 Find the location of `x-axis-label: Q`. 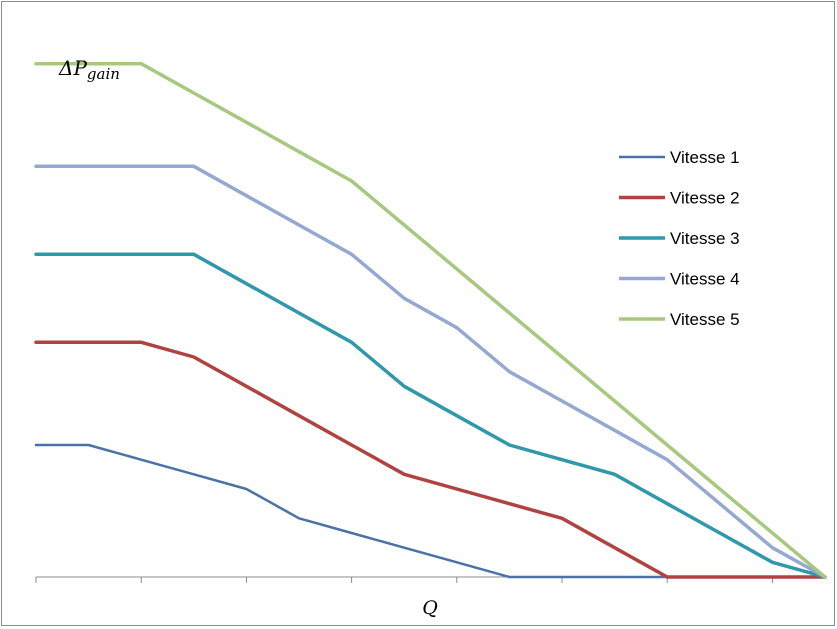

x-axis-label: Q is located at coordinates (430, 608).